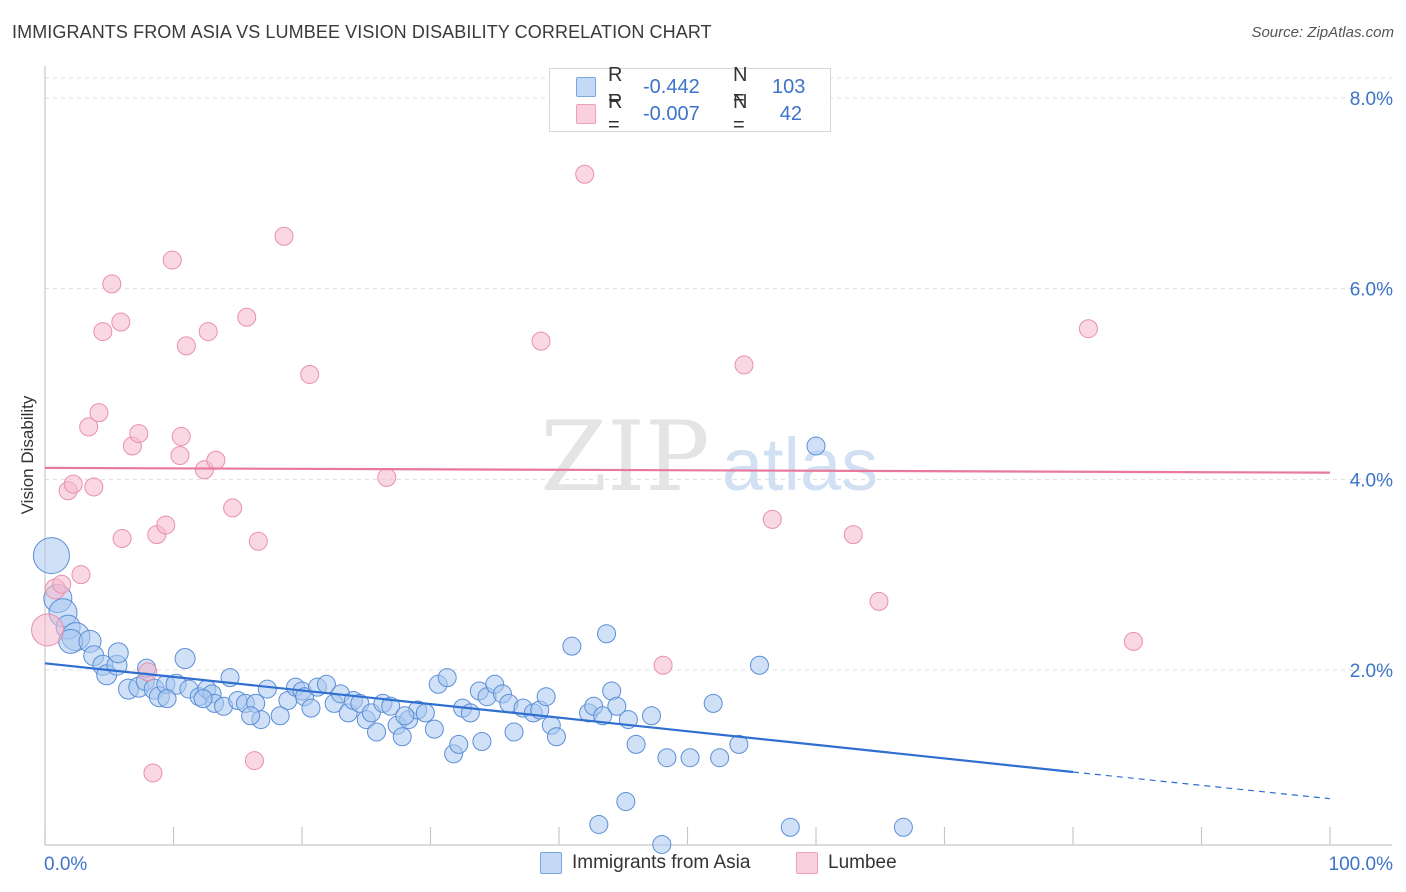 Image resolution: width=1406 pixels, height=892 pixels. I want to click on legend-n-value: 42, so click(790, 113).